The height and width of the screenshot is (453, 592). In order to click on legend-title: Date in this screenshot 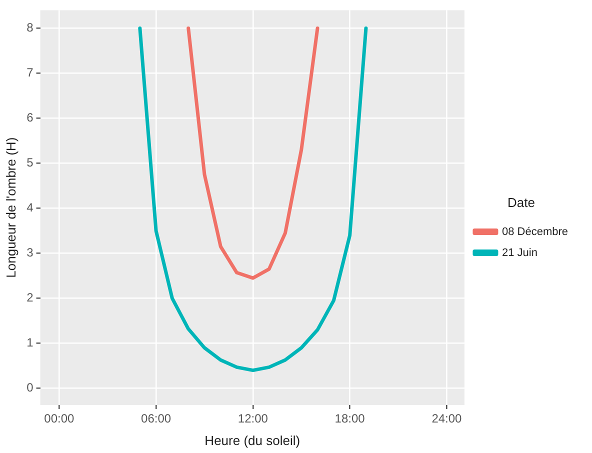, I will do `click(521, 202)`.